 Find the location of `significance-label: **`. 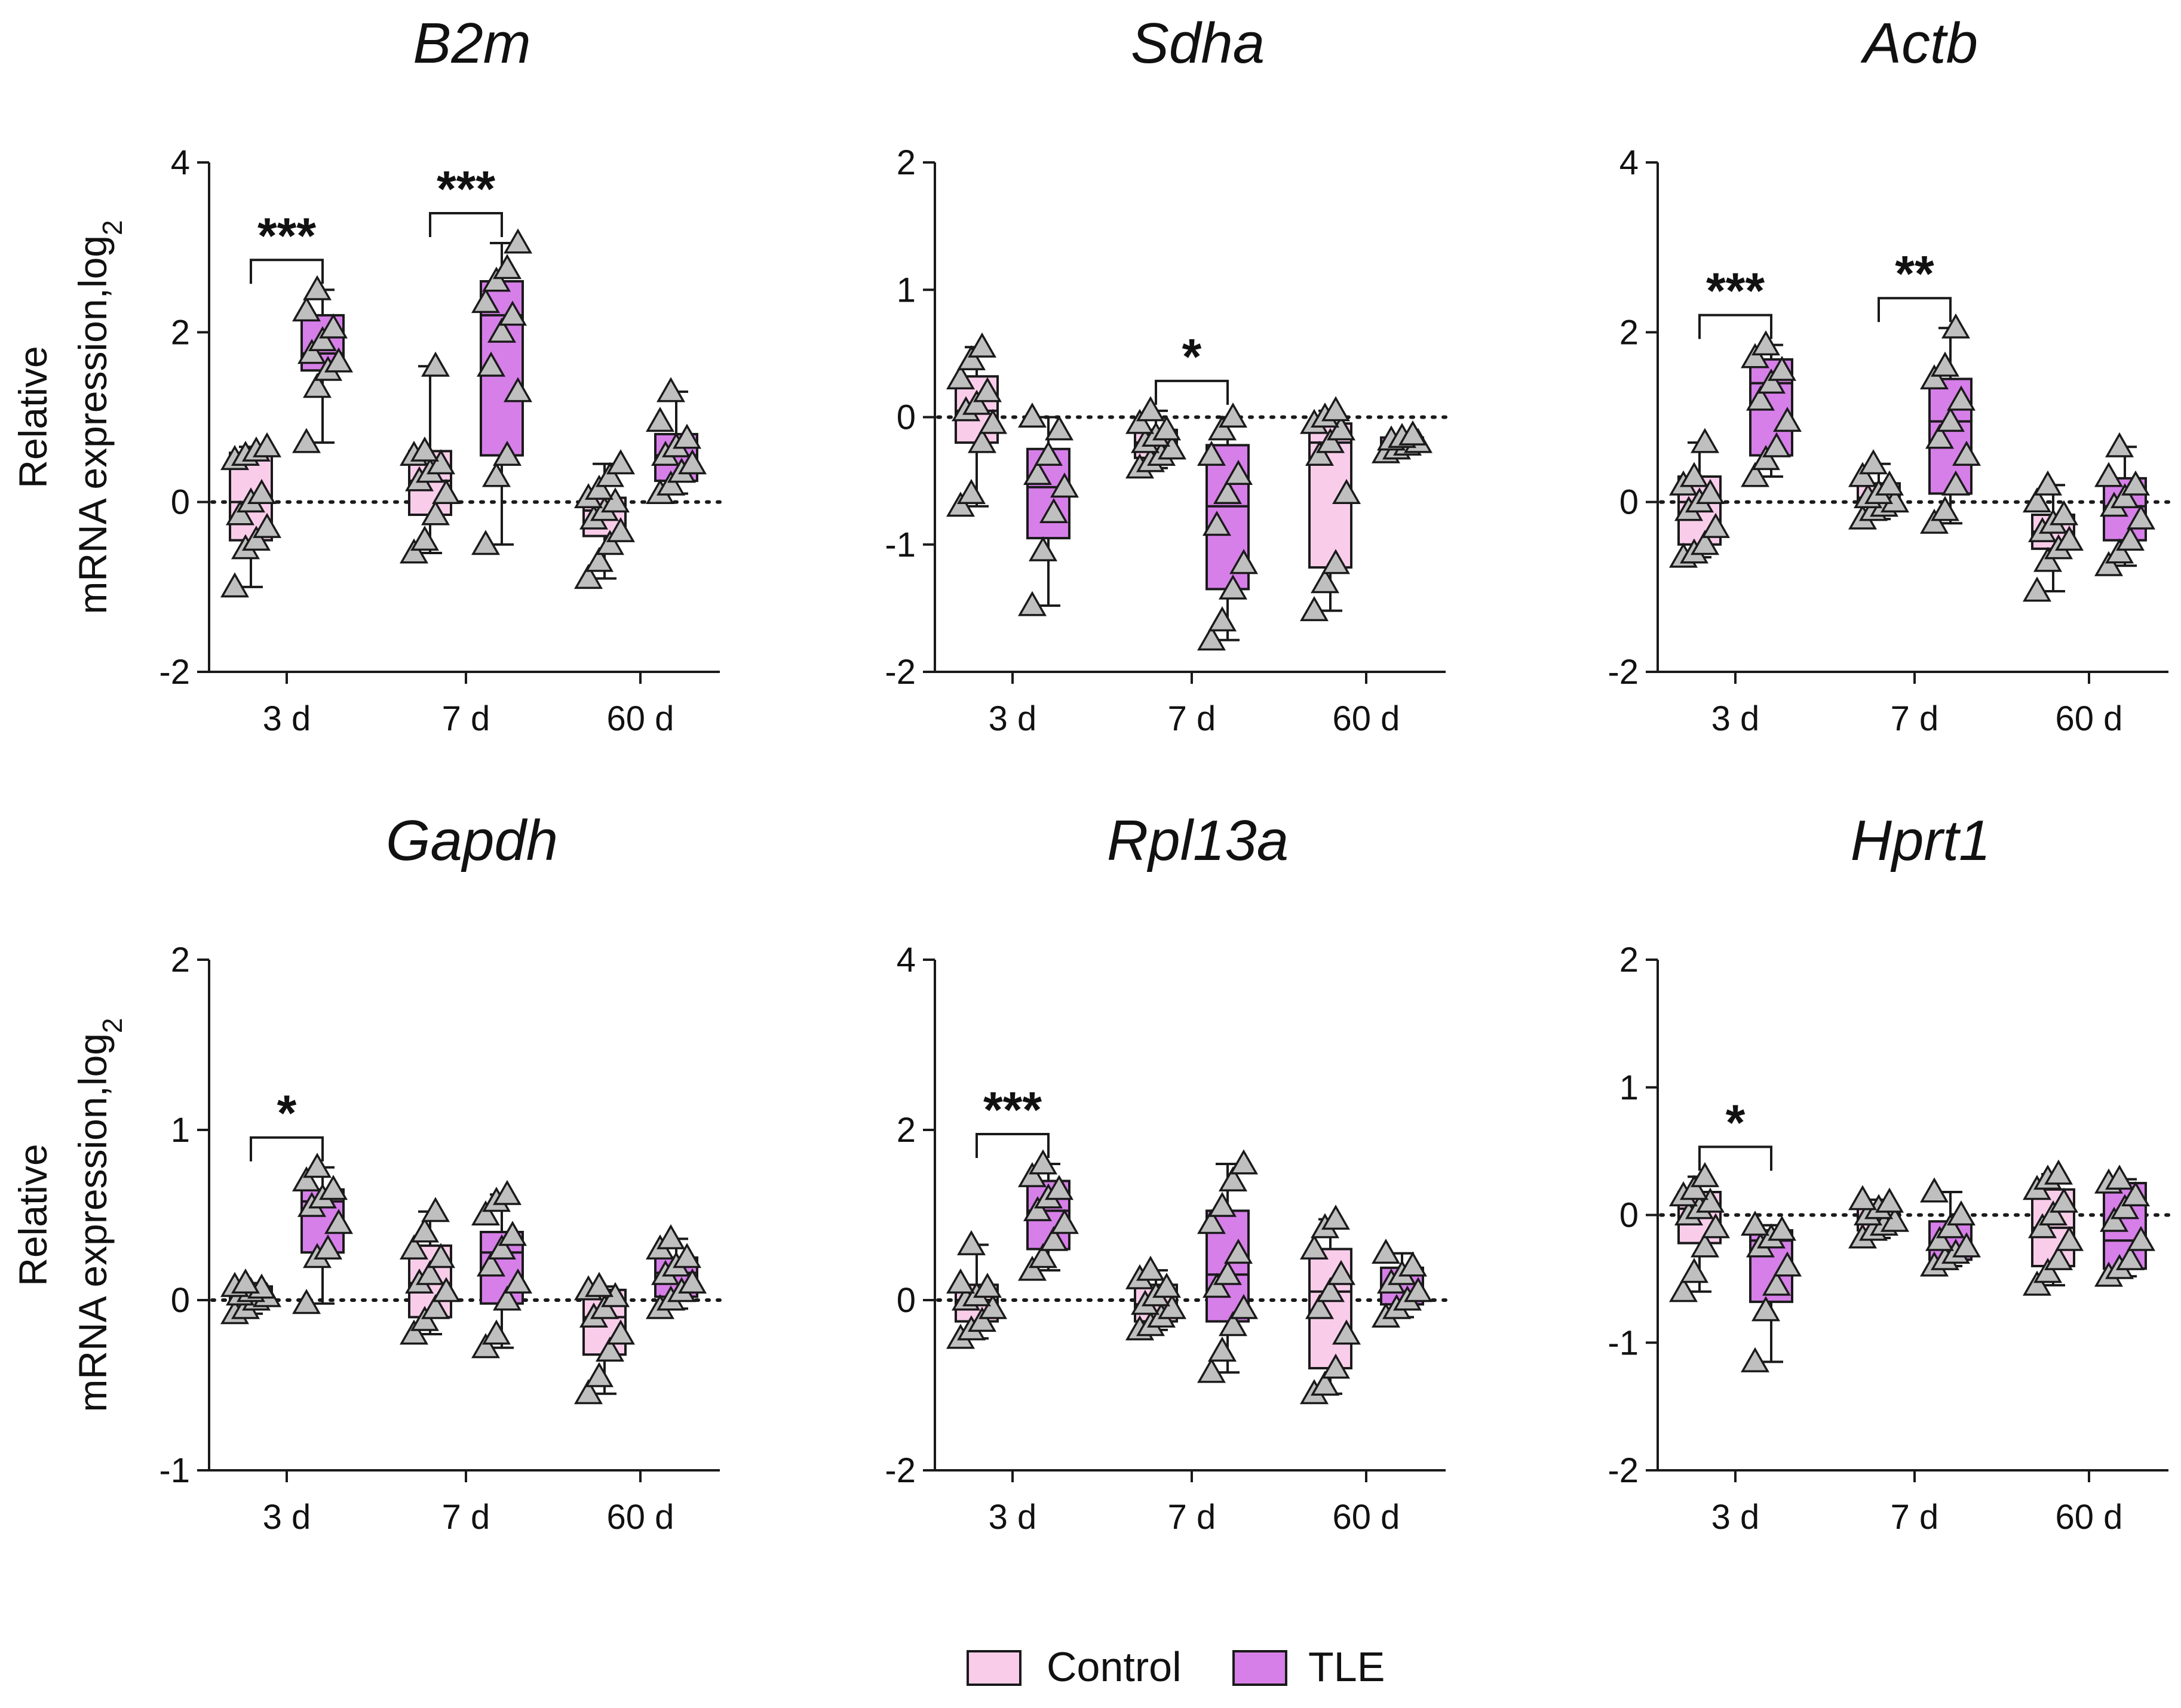

significance-label: ** is located at coordinates (1914, 273).